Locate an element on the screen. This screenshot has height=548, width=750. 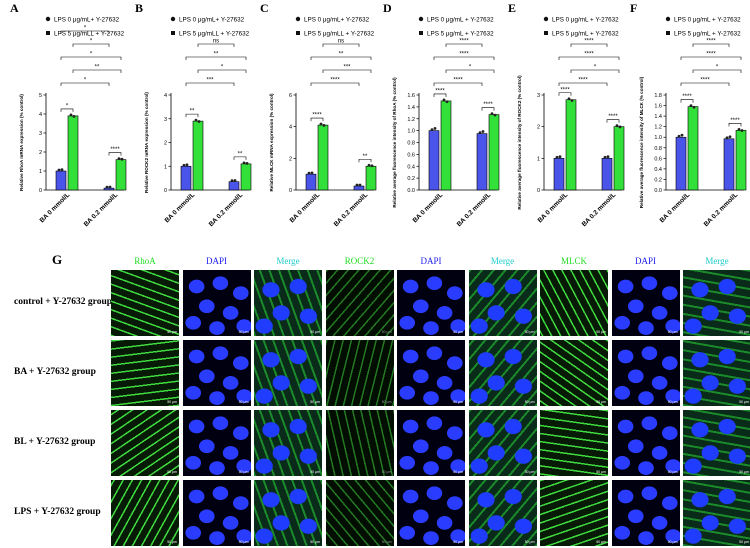
legend-label: LPS 5 μg/mLL + Y-27632 is located at coordinates (89, 34).